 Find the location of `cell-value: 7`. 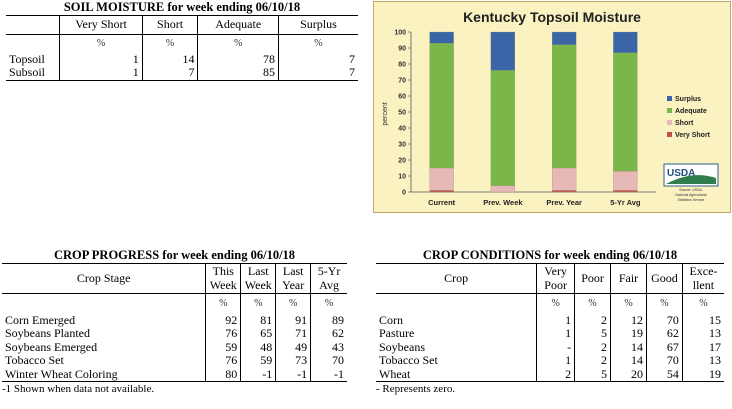

cell-value: 7 is located at coordinates (352, 72).